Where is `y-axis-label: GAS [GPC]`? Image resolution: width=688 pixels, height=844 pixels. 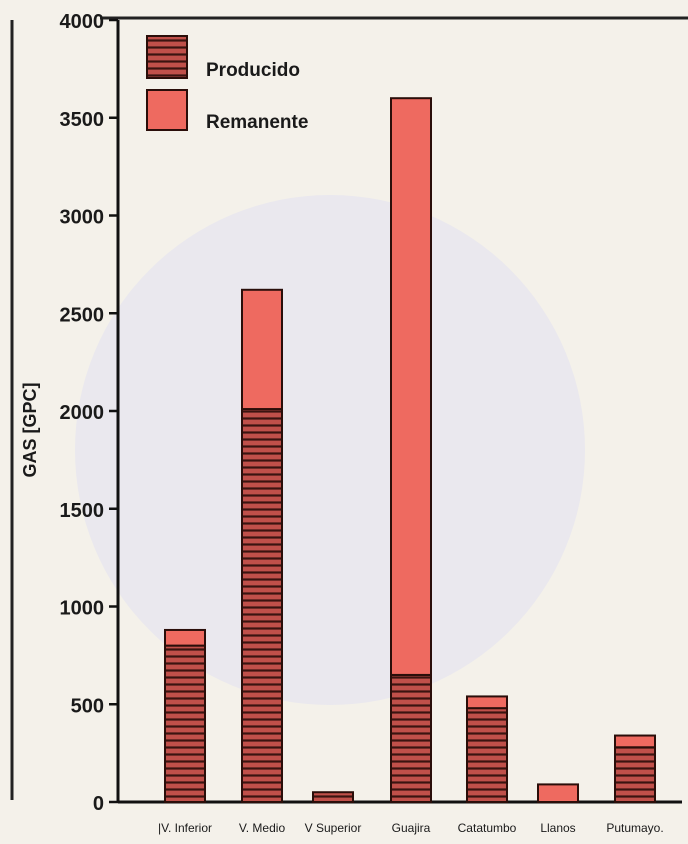 y-axis-label: GAS [GPC] is located at coordinates (30, 429).